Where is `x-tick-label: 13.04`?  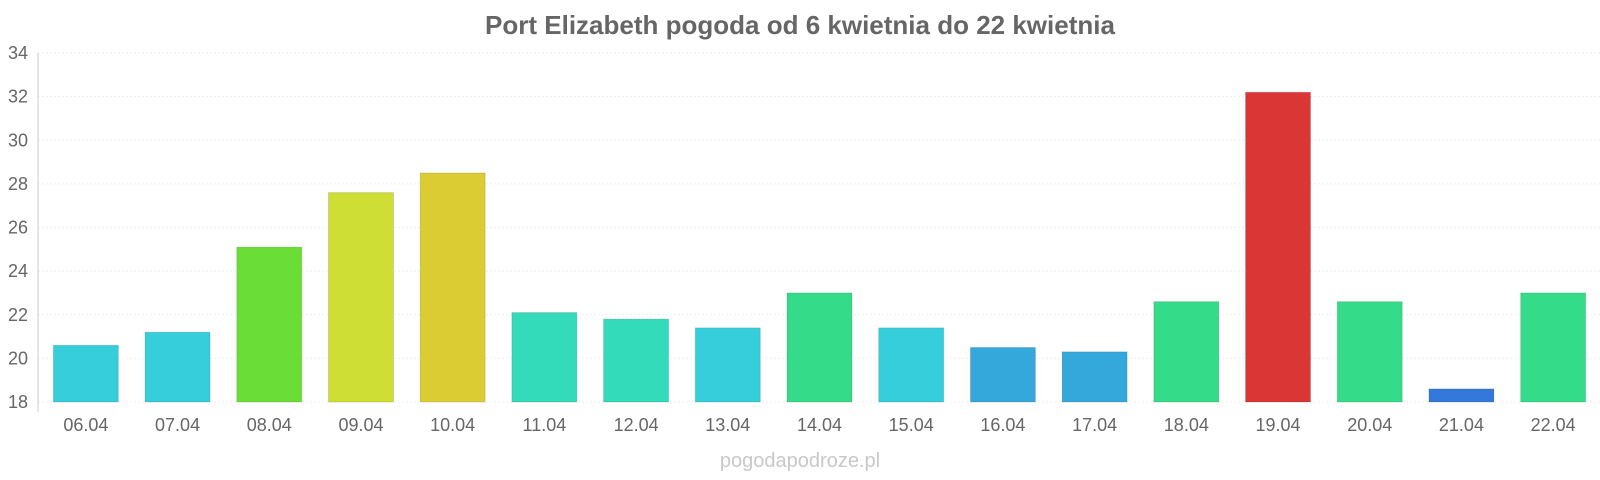
x-tick-label: 13.04 is located at coordinates (727, 425).